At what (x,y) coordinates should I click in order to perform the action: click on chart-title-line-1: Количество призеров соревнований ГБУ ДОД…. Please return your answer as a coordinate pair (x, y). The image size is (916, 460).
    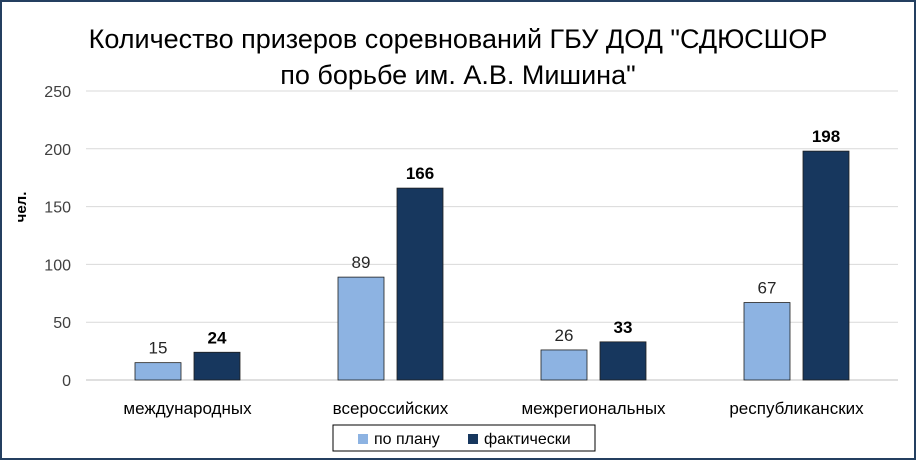
    Looking at the image, I should click on (458, 39).